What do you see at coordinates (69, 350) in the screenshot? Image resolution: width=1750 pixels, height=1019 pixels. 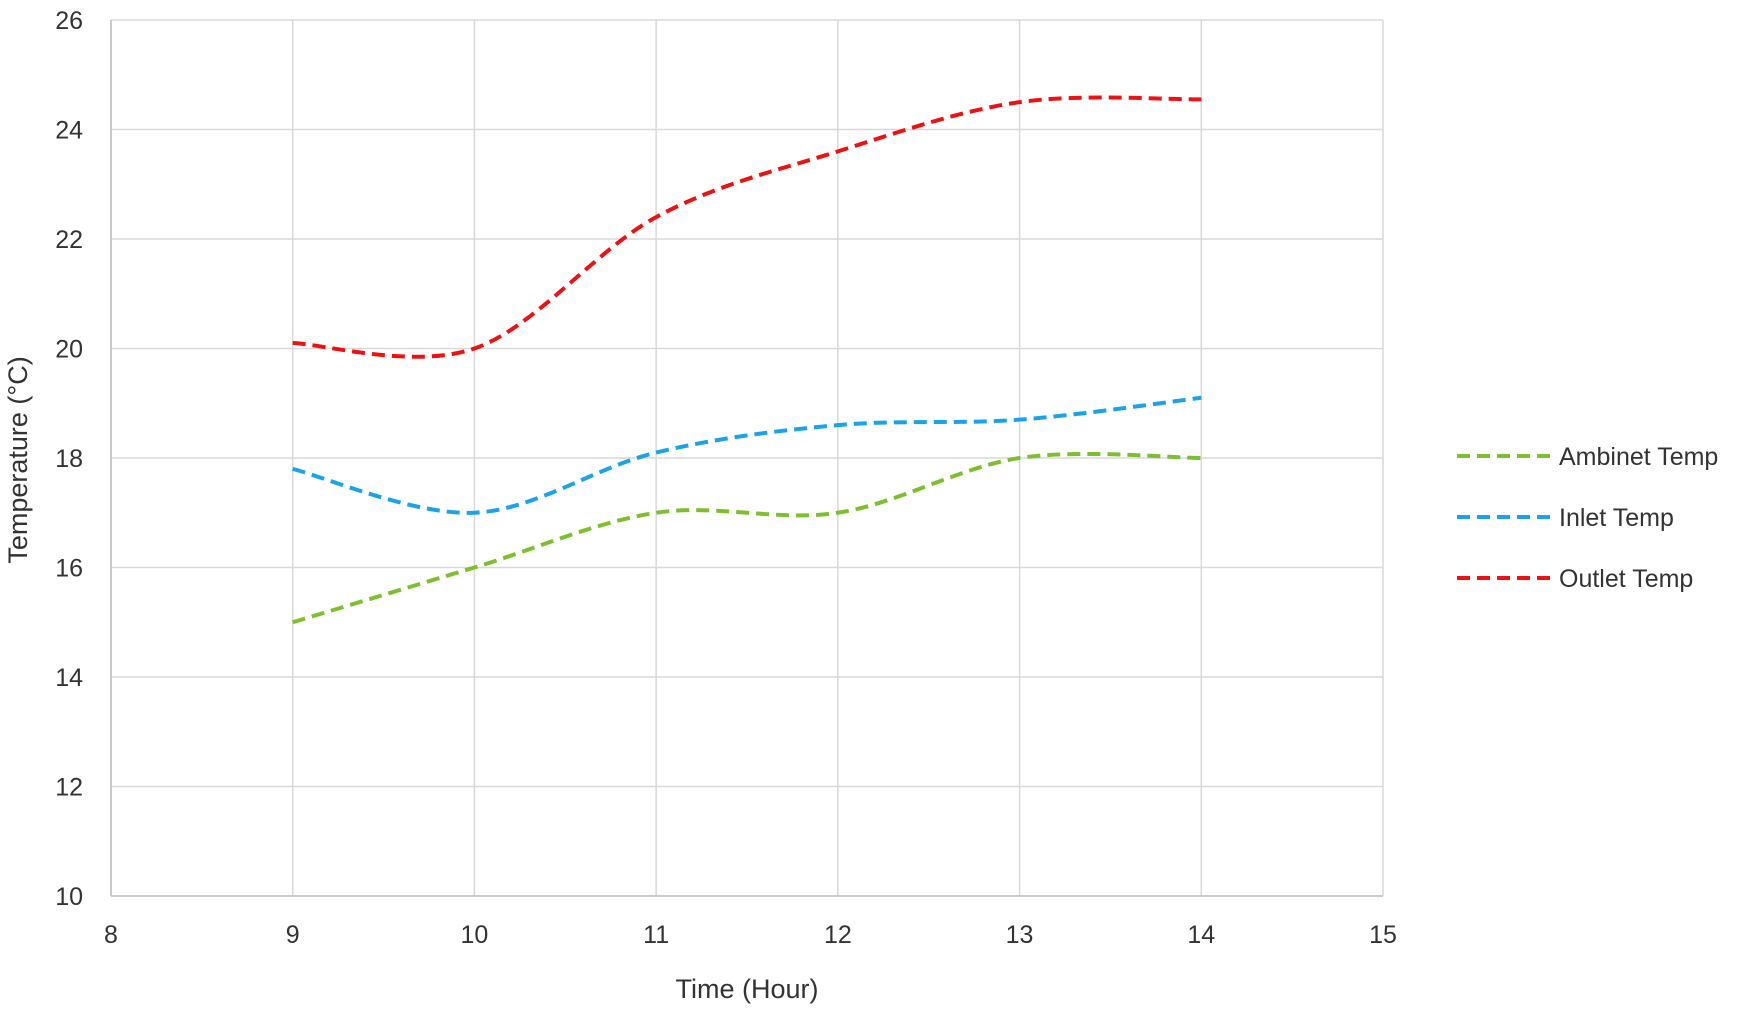 I see `y-tick-label: 20` at bounding box center [69, 350].